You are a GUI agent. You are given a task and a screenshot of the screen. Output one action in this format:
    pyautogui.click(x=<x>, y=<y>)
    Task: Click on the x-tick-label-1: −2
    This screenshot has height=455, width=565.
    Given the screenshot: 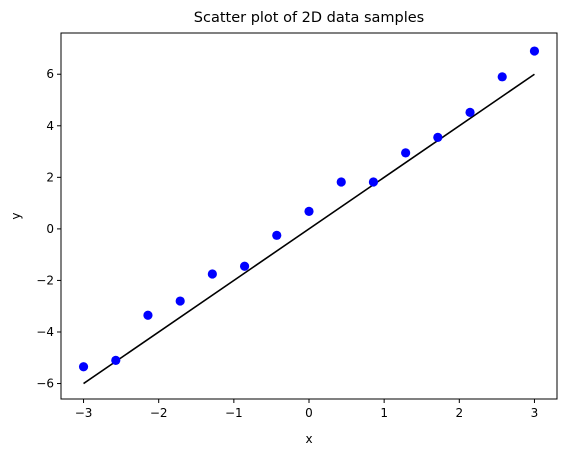 What is the action you would take?
    pyautogui.click(x=159, y=413)
    